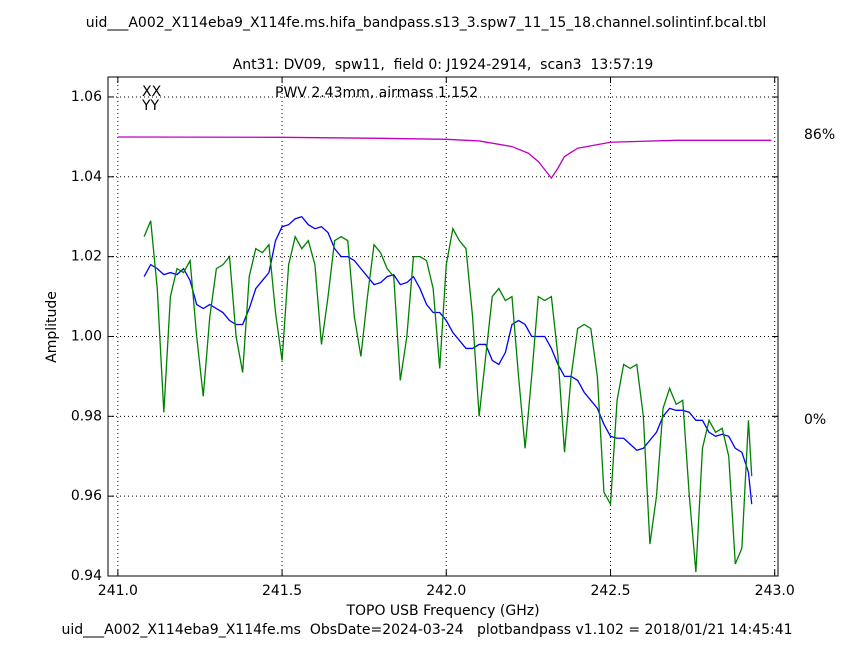 The width and height of the screenshot is (864, 648). Describe the element at coordinates (819, 135) in the screenshot. I see `y2-tick-label: 86%` at that location.